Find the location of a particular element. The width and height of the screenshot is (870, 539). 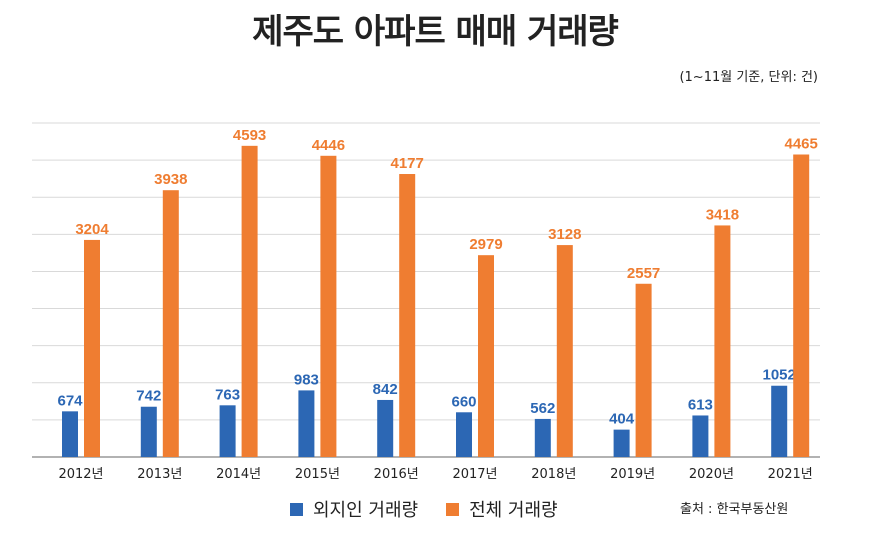

legend-label: 전체 거래량 is located at coordinates (513, 510).